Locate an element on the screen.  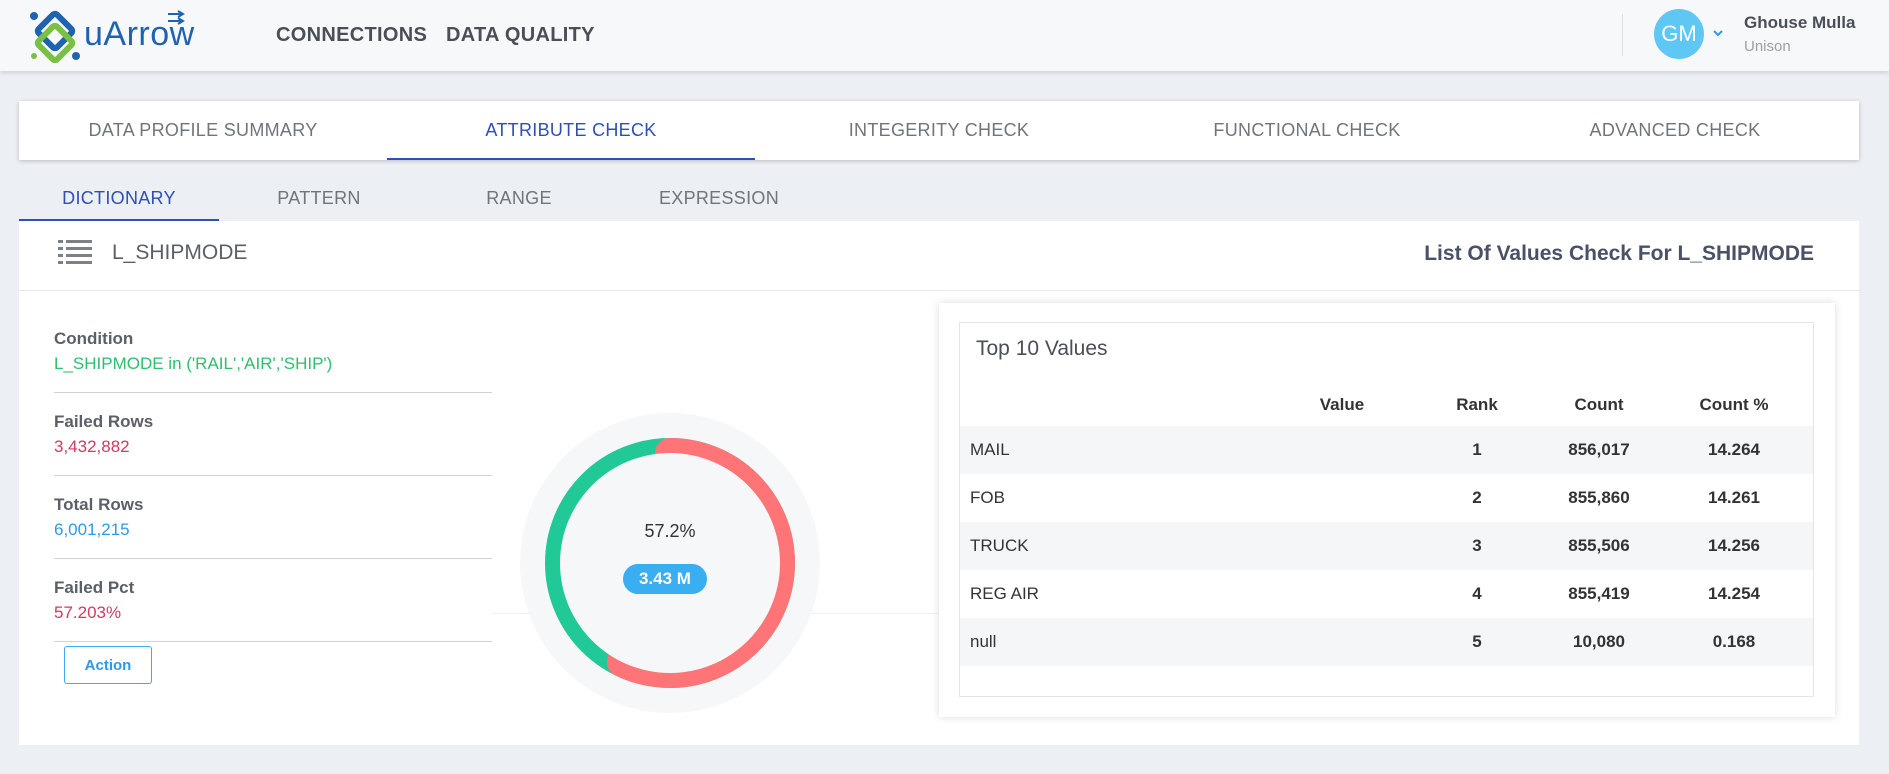
cell-rank: 2 is located at coordinates (1477, 497).